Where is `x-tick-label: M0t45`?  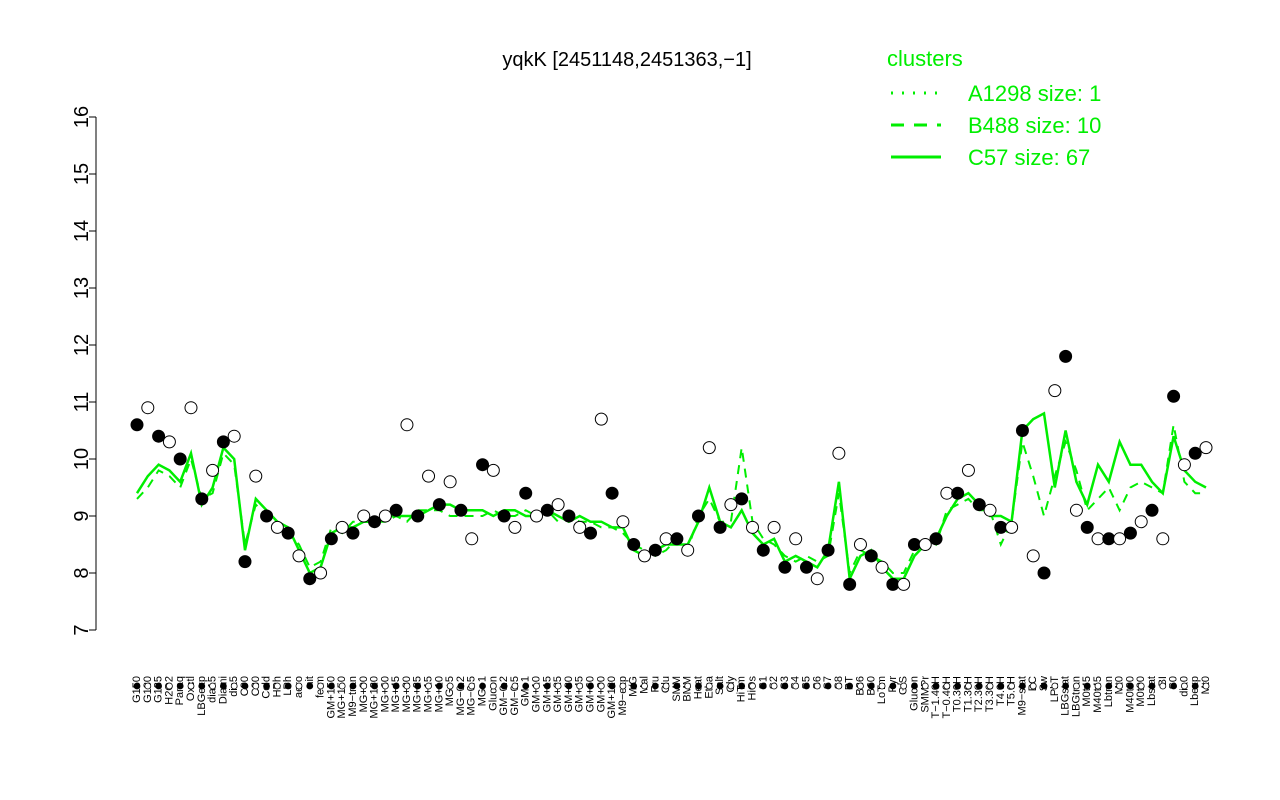
x-tick-label: M0t45 is located at coordinates (1087, 691).